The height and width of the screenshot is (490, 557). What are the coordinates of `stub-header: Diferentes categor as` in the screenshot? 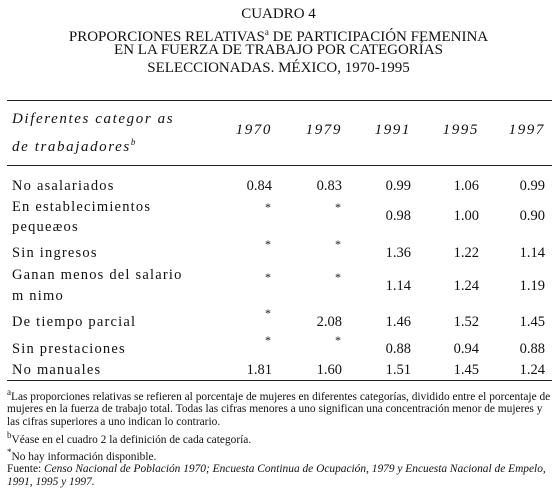 It's located at (93, 119).